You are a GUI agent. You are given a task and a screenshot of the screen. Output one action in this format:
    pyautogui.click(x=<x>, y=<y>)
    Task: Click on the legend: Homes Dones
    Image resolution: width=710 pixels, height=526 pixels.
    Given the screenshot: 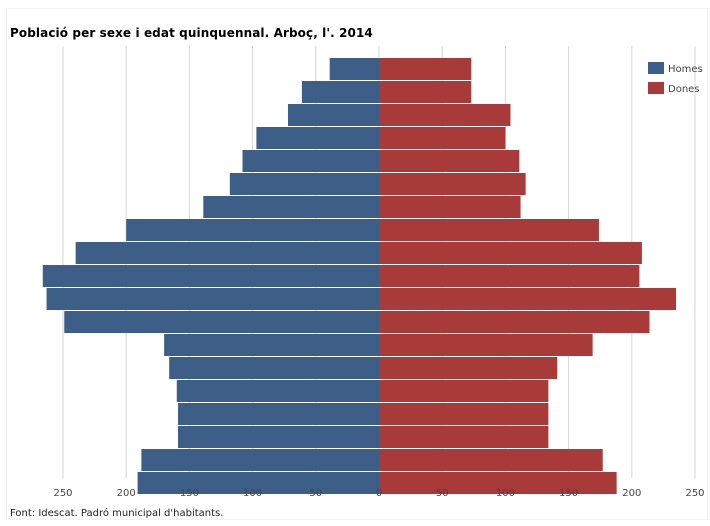 What is the action you would take?
    pyautogui.click(x=675, y=78)
    